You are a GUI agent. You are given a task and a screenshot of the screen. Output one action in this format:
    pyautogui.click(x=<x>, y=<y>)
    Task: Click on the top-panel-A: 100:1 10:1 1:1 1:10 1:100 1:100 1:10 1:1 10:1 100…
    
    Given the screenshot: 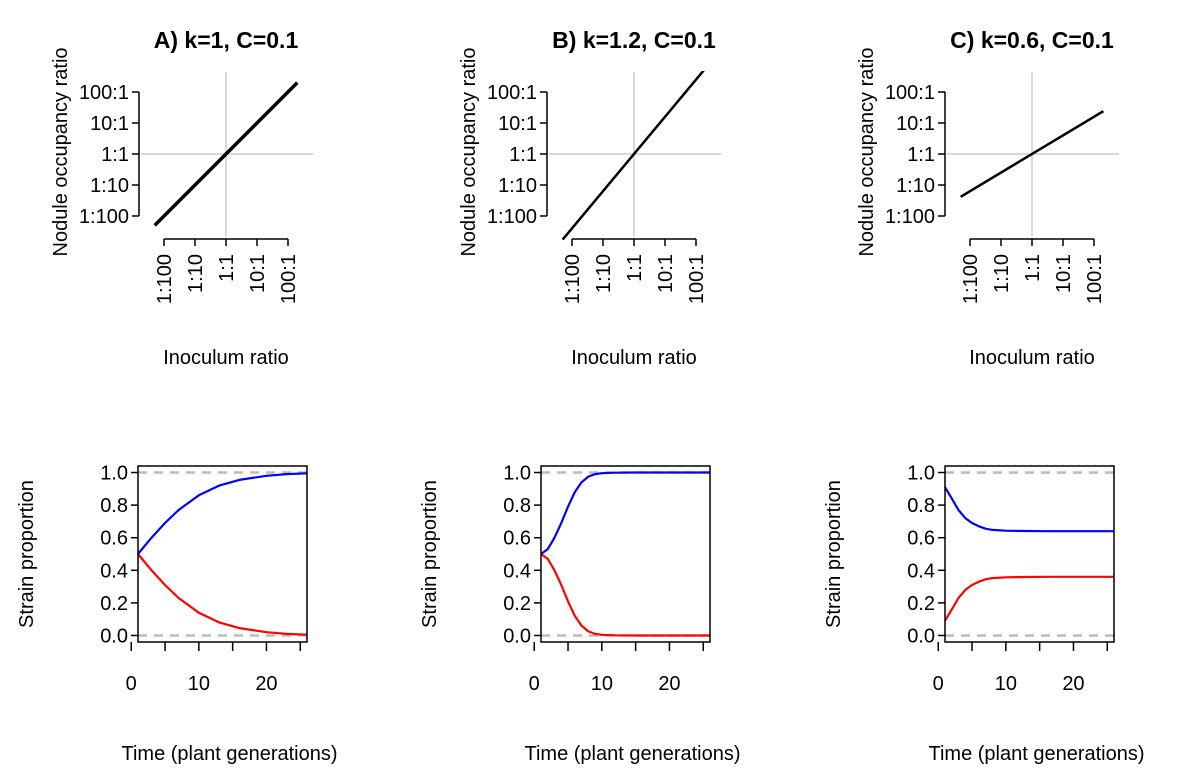 What is the action you would take?
    pyautogui.click(x=181, y=198)
    